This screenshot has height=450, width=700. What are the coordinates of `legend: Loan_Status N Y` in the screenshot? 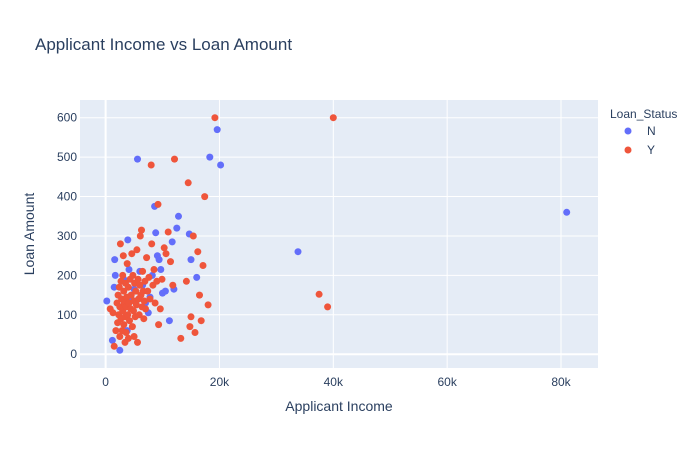 It's located at (643, 132).